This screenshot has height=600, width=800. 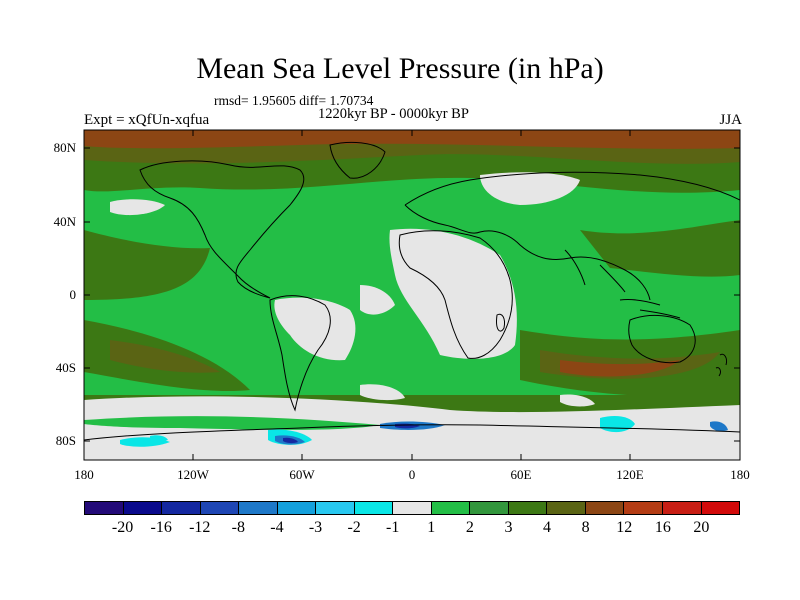 I want to click on colorbar-label-13: 12, so click(x=624, y=527).